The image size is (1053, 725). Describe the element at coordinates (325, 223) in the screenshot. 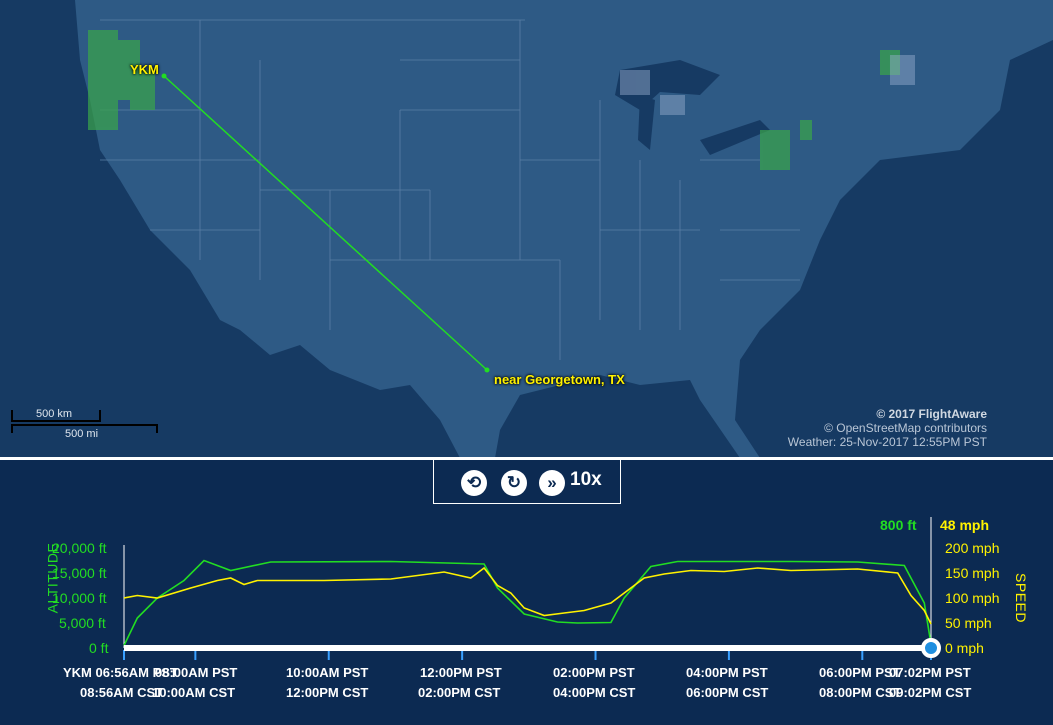

I see `flight-route` at that location.